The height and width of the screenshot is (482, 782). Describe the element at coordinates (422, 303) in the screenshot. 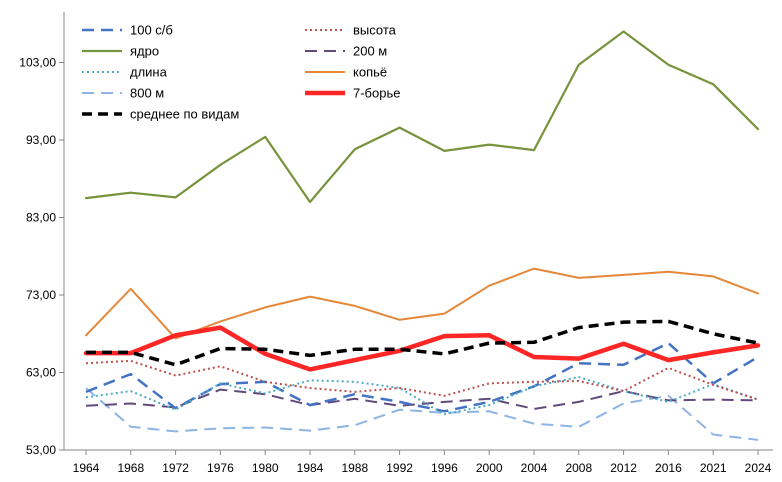

I see `series-line-копьё` at that location.